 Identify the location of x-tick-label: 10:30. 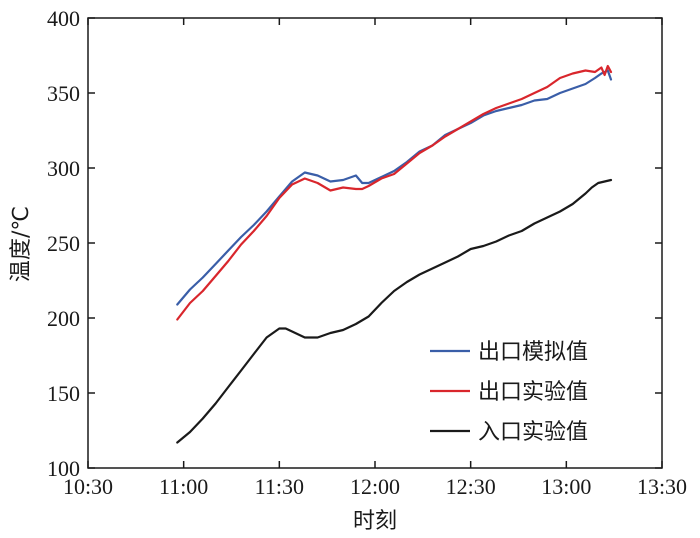
(88, 486).